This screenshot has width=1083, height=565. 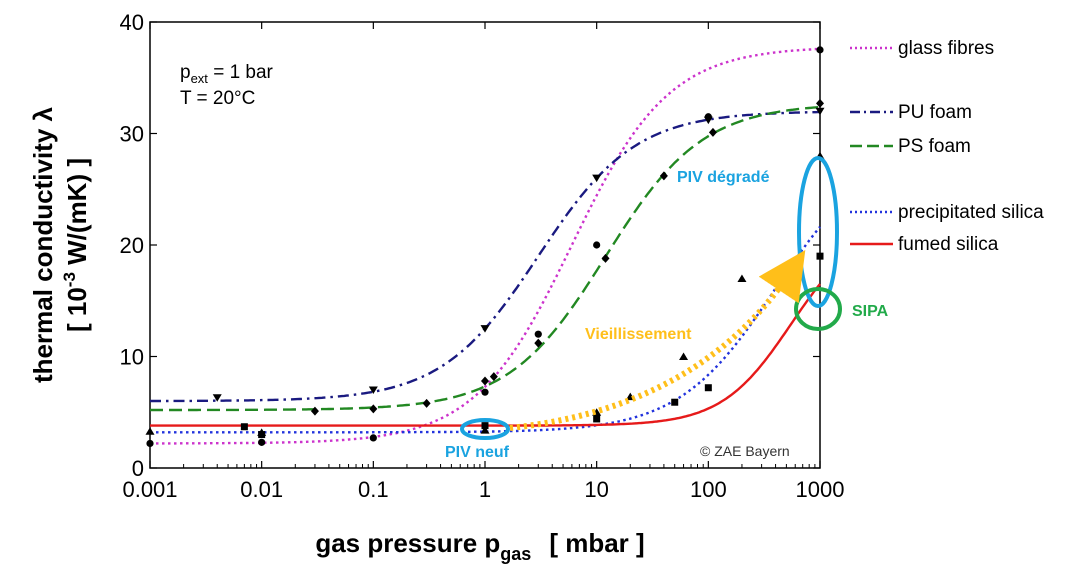 I want to click on x-tick-label: 1, so click(x=485, y=489).